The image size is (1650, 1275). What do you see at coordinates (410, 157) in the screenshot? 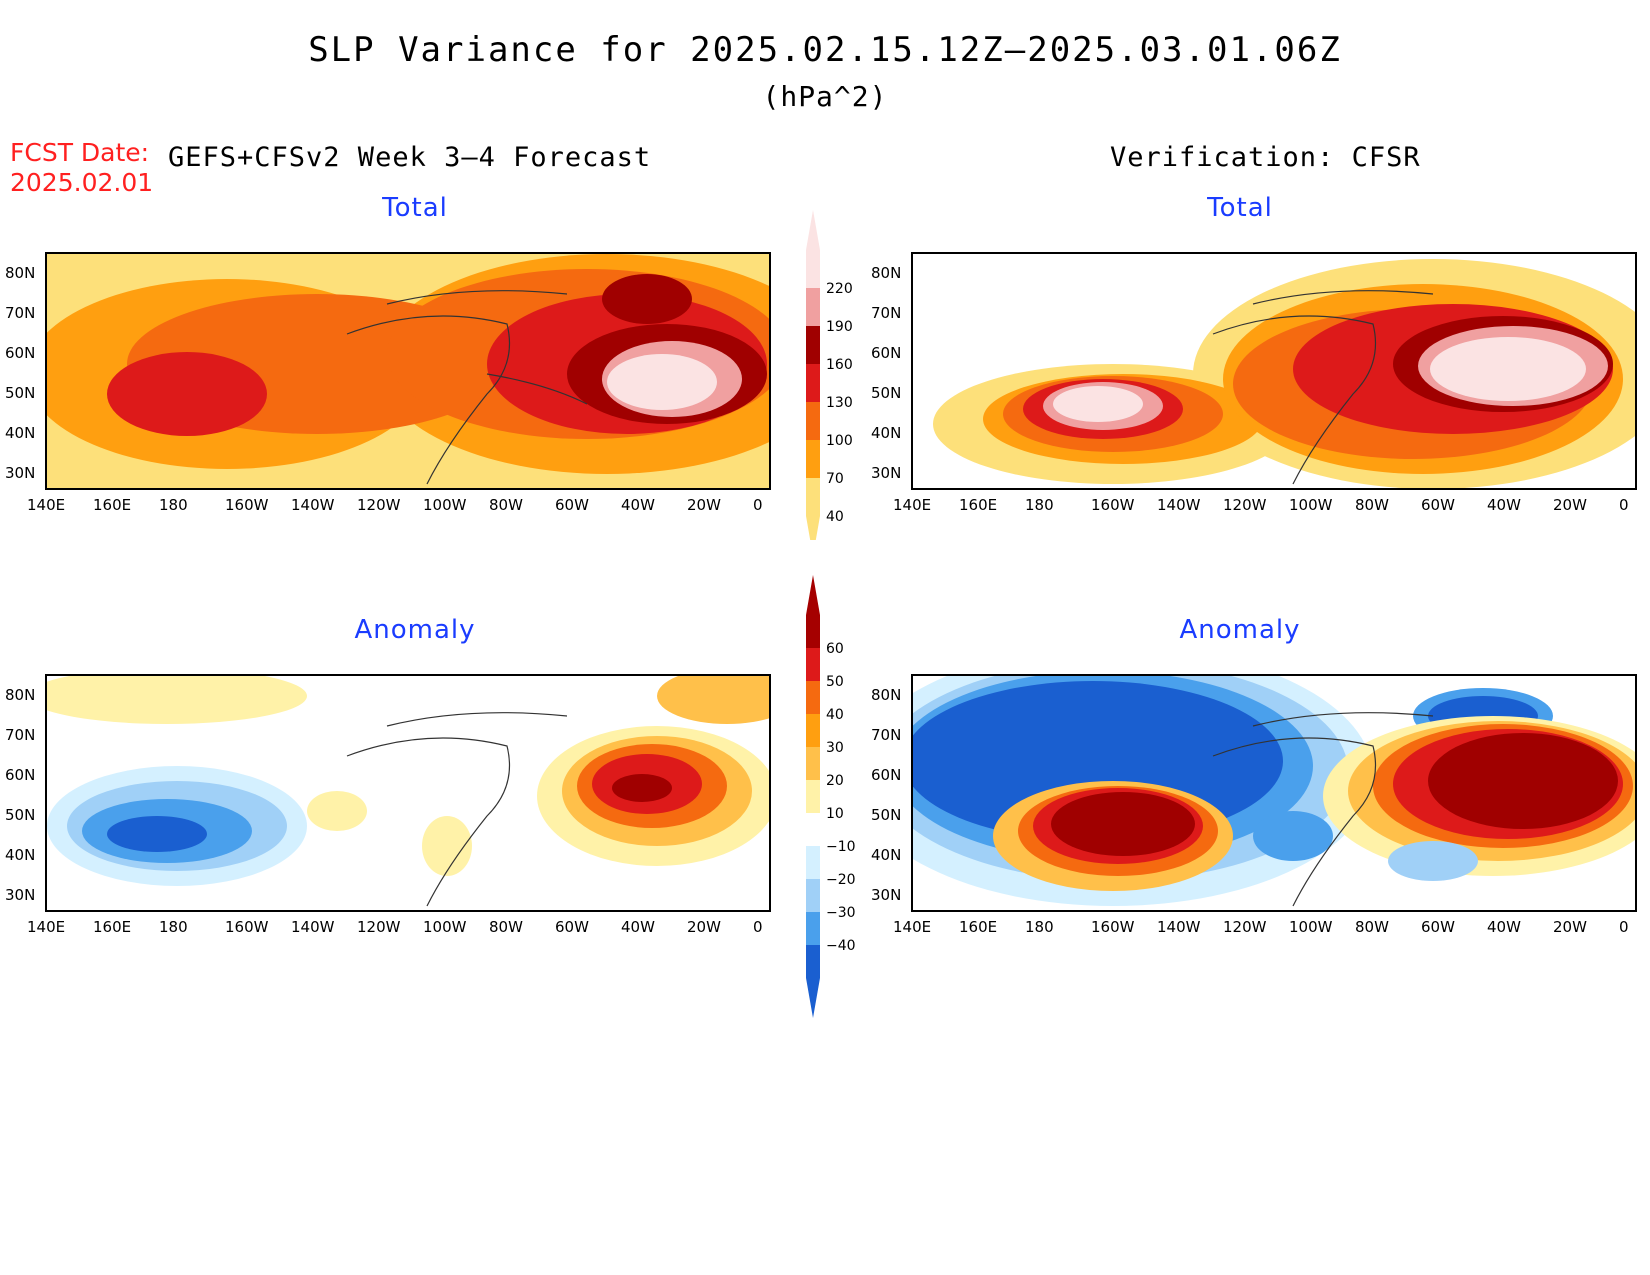
I see `forecast-heading: GEFS+CFSv2 Week 3–4 Forecast` at bounding box center [410, 157].